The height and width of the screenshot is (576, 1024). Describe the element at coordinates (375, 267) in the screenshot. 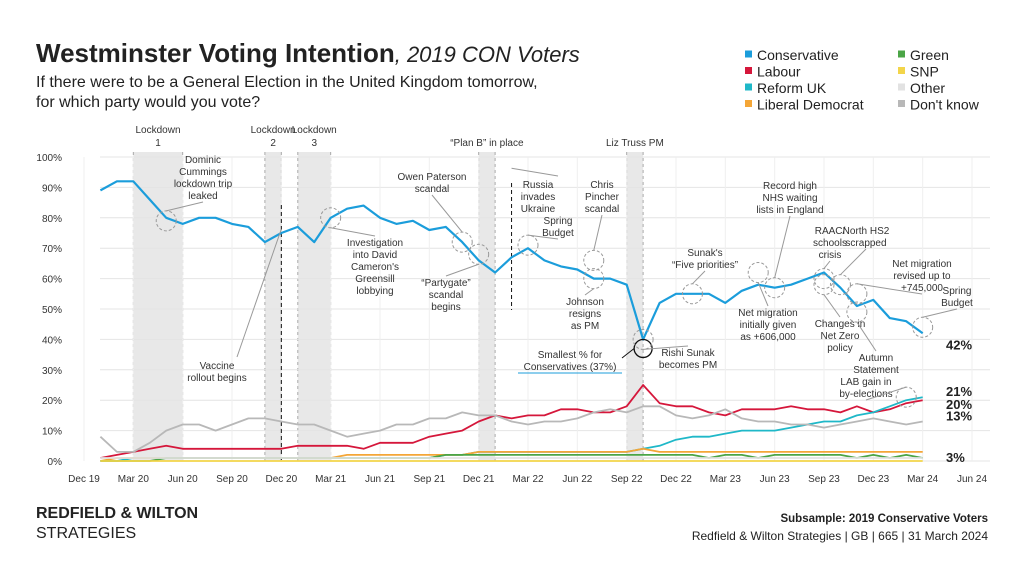

I see `annotation-text: Cameron's` at that location.